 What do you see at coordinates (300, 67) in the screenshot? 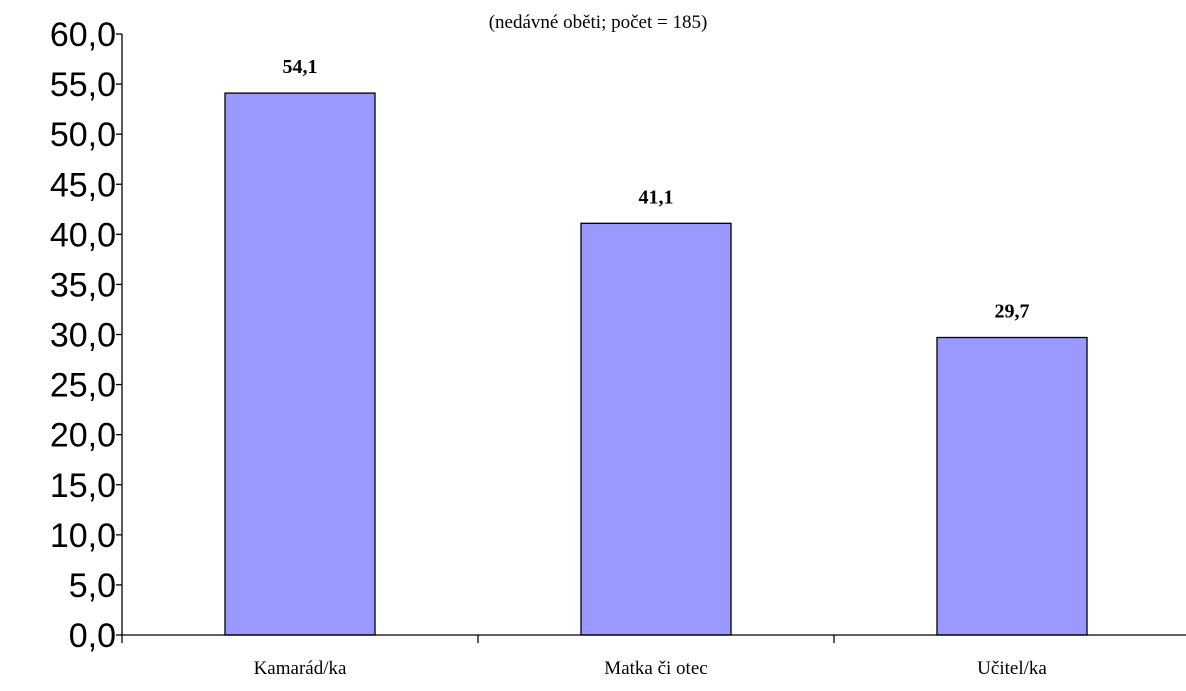
I see `data-label: 54,1` at bounding box center [300, 67].